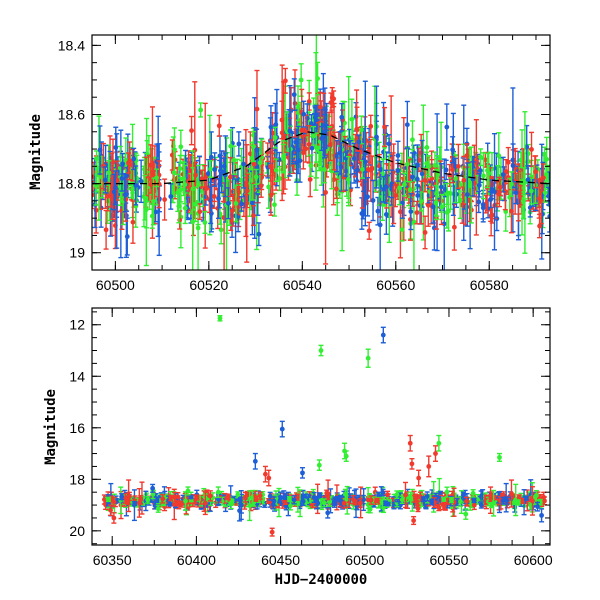 This screenshot has width=600, height=600. I want to click on bottom-y-tick-label: 20, so click(77, 531).